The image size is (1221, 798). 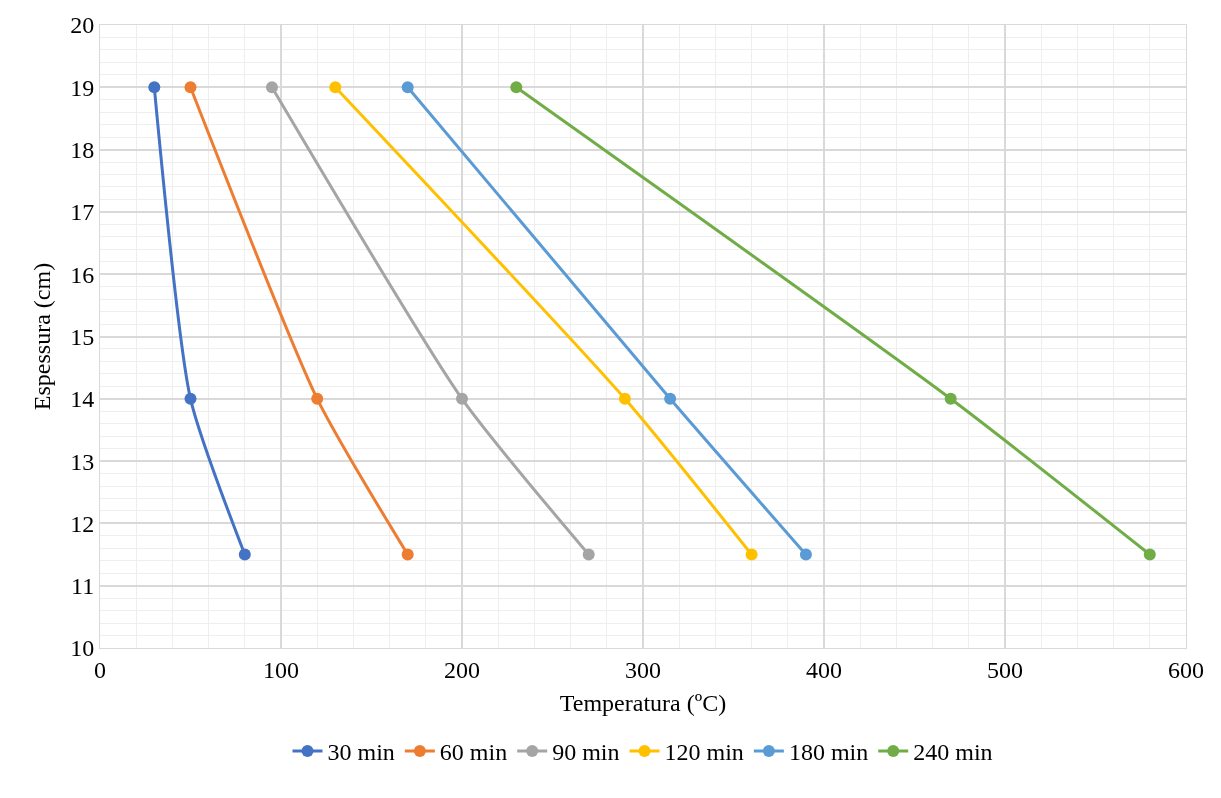 What do you see at coordinates (82, 212) in the screenshot?
I see `y-tick-label: 17` at bounding box center [82, 212].